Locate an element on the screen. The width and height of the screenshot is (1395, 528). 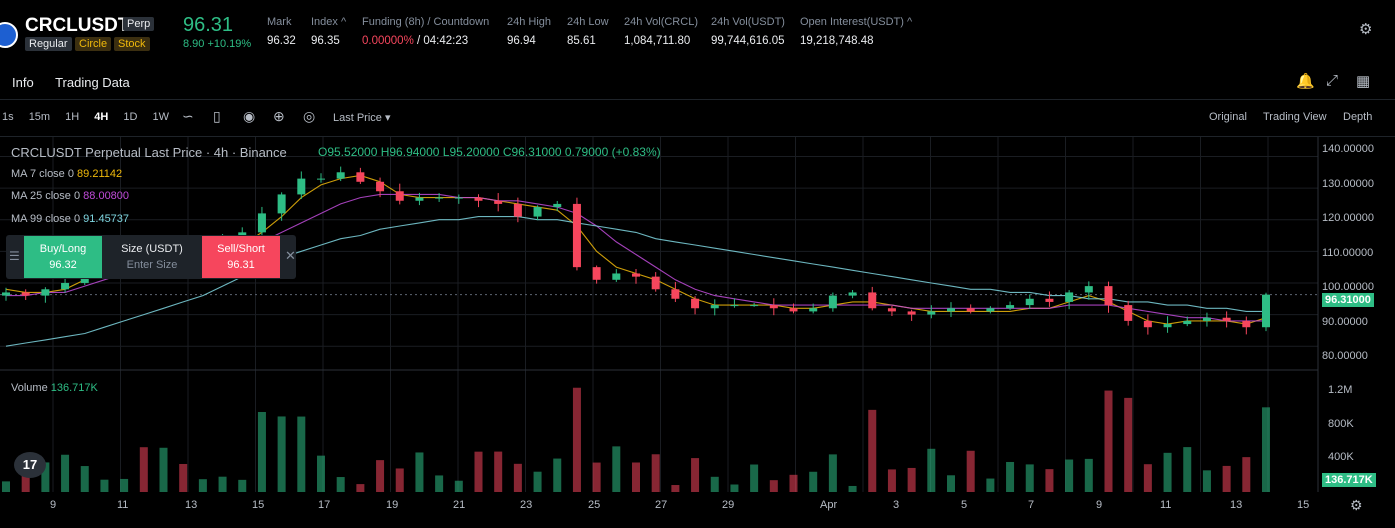
interval-1s: 1s is located at coordinates (8, 117).